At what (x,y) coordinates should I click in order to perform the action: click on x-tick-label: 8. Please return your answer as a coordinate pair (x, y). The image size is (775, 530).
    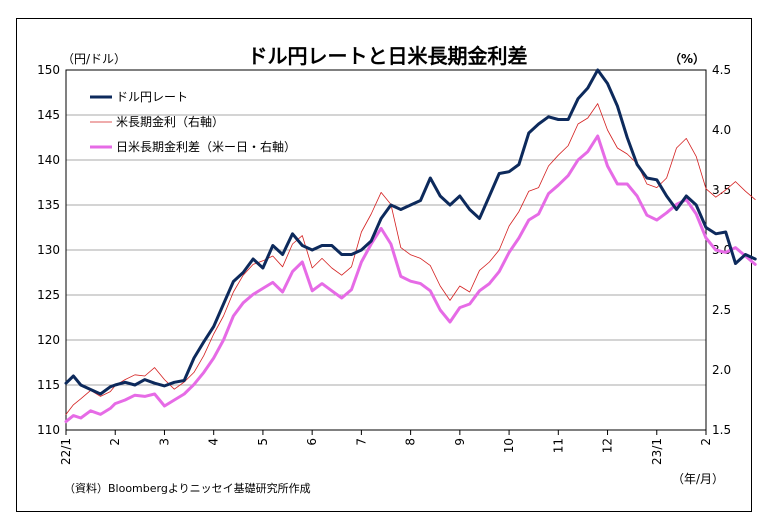
    Looking at the image, I should click on (411, 442).